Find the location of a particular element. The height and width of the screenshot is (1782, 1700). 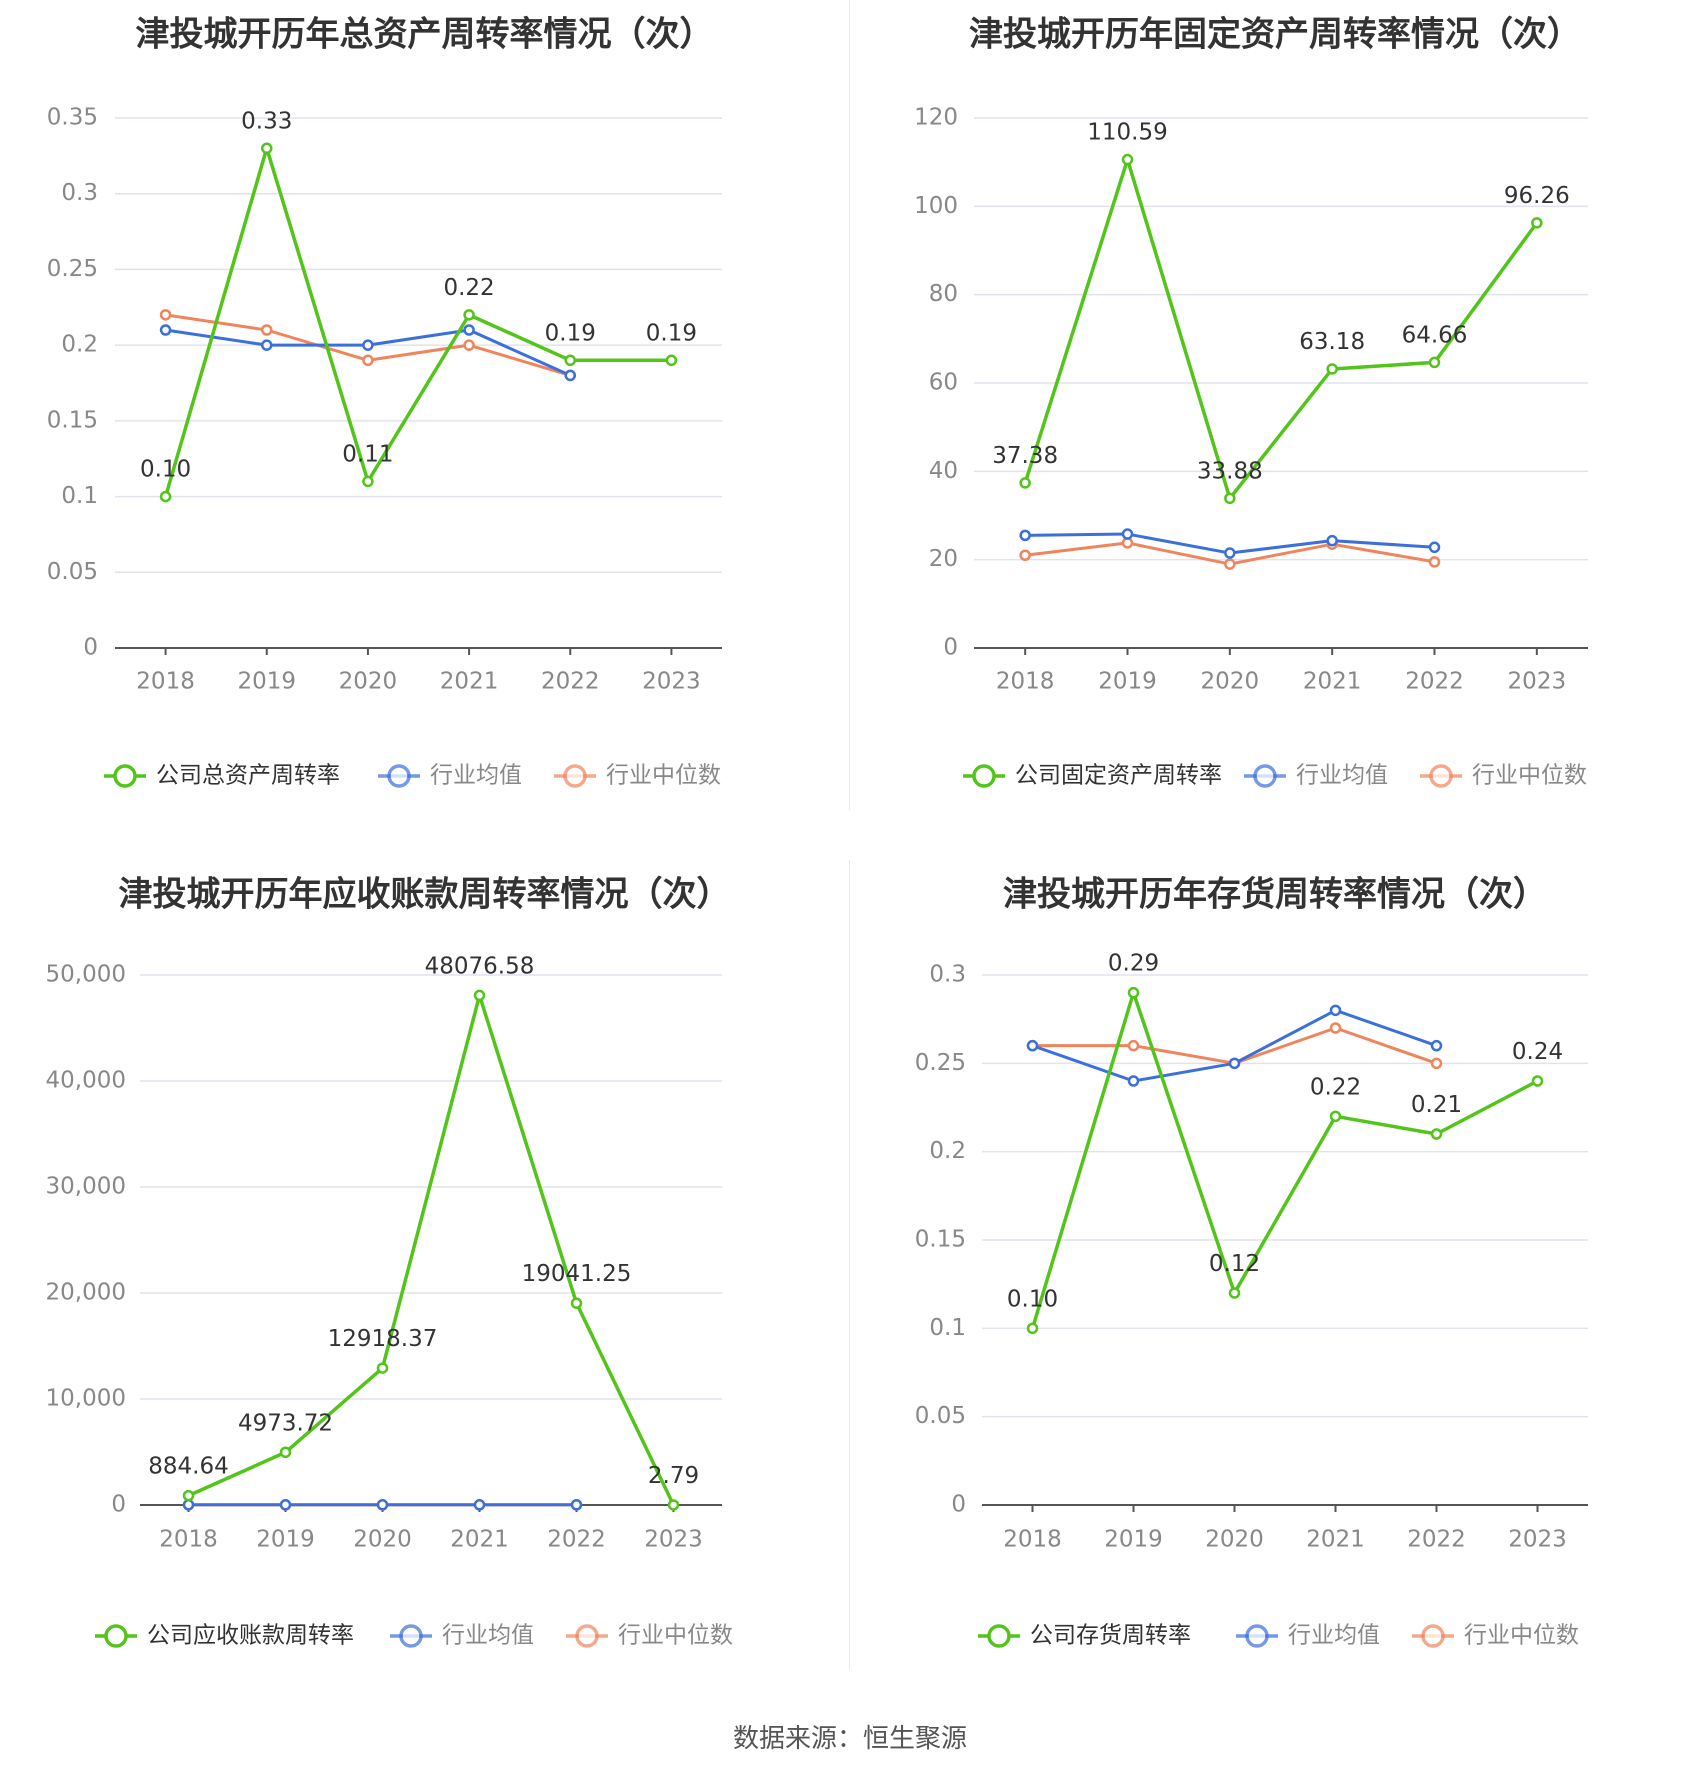

y-tick-label: 0.1 is located at coordinates (947, 1328).